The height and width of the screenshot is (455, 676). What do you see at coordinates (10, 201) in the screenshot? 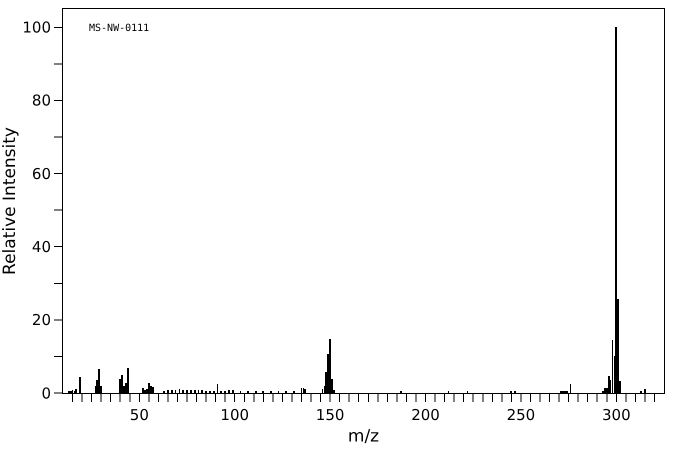
I see `y-axis-title: Relative Intensity` at bounding box center [10, 201].